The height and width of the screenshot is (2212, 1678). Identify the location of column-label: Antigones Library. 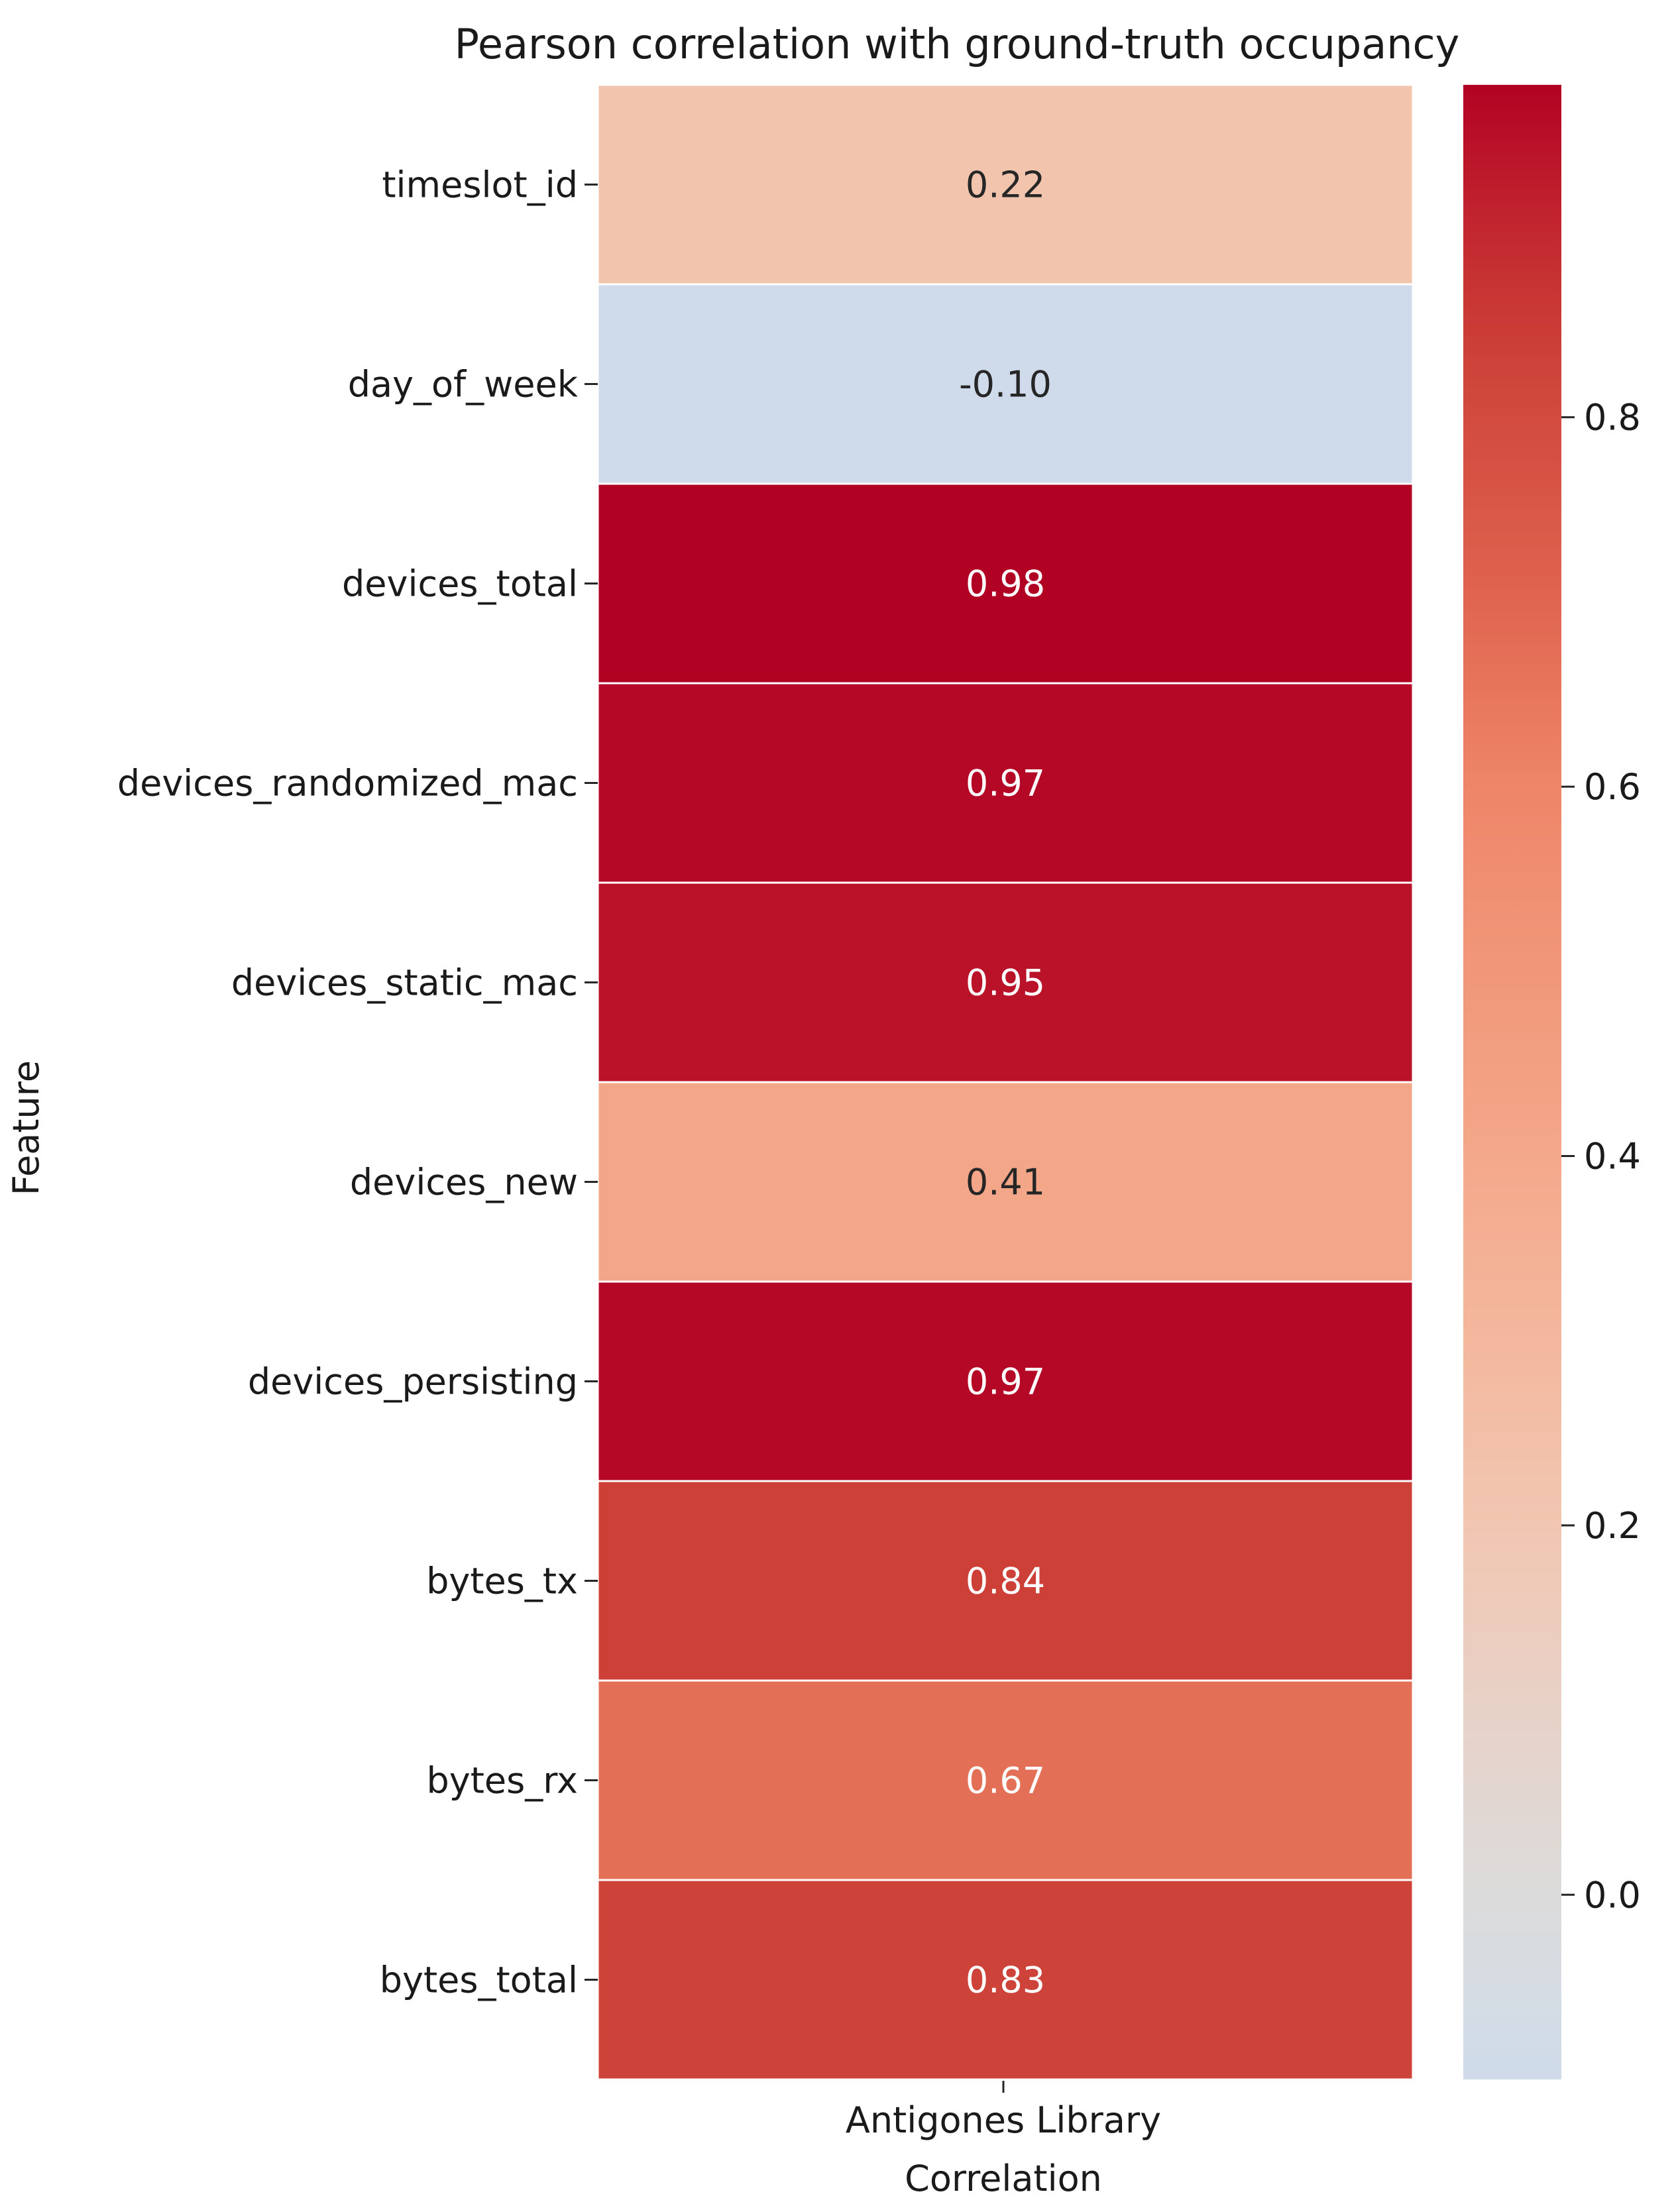
(1003, 2120).